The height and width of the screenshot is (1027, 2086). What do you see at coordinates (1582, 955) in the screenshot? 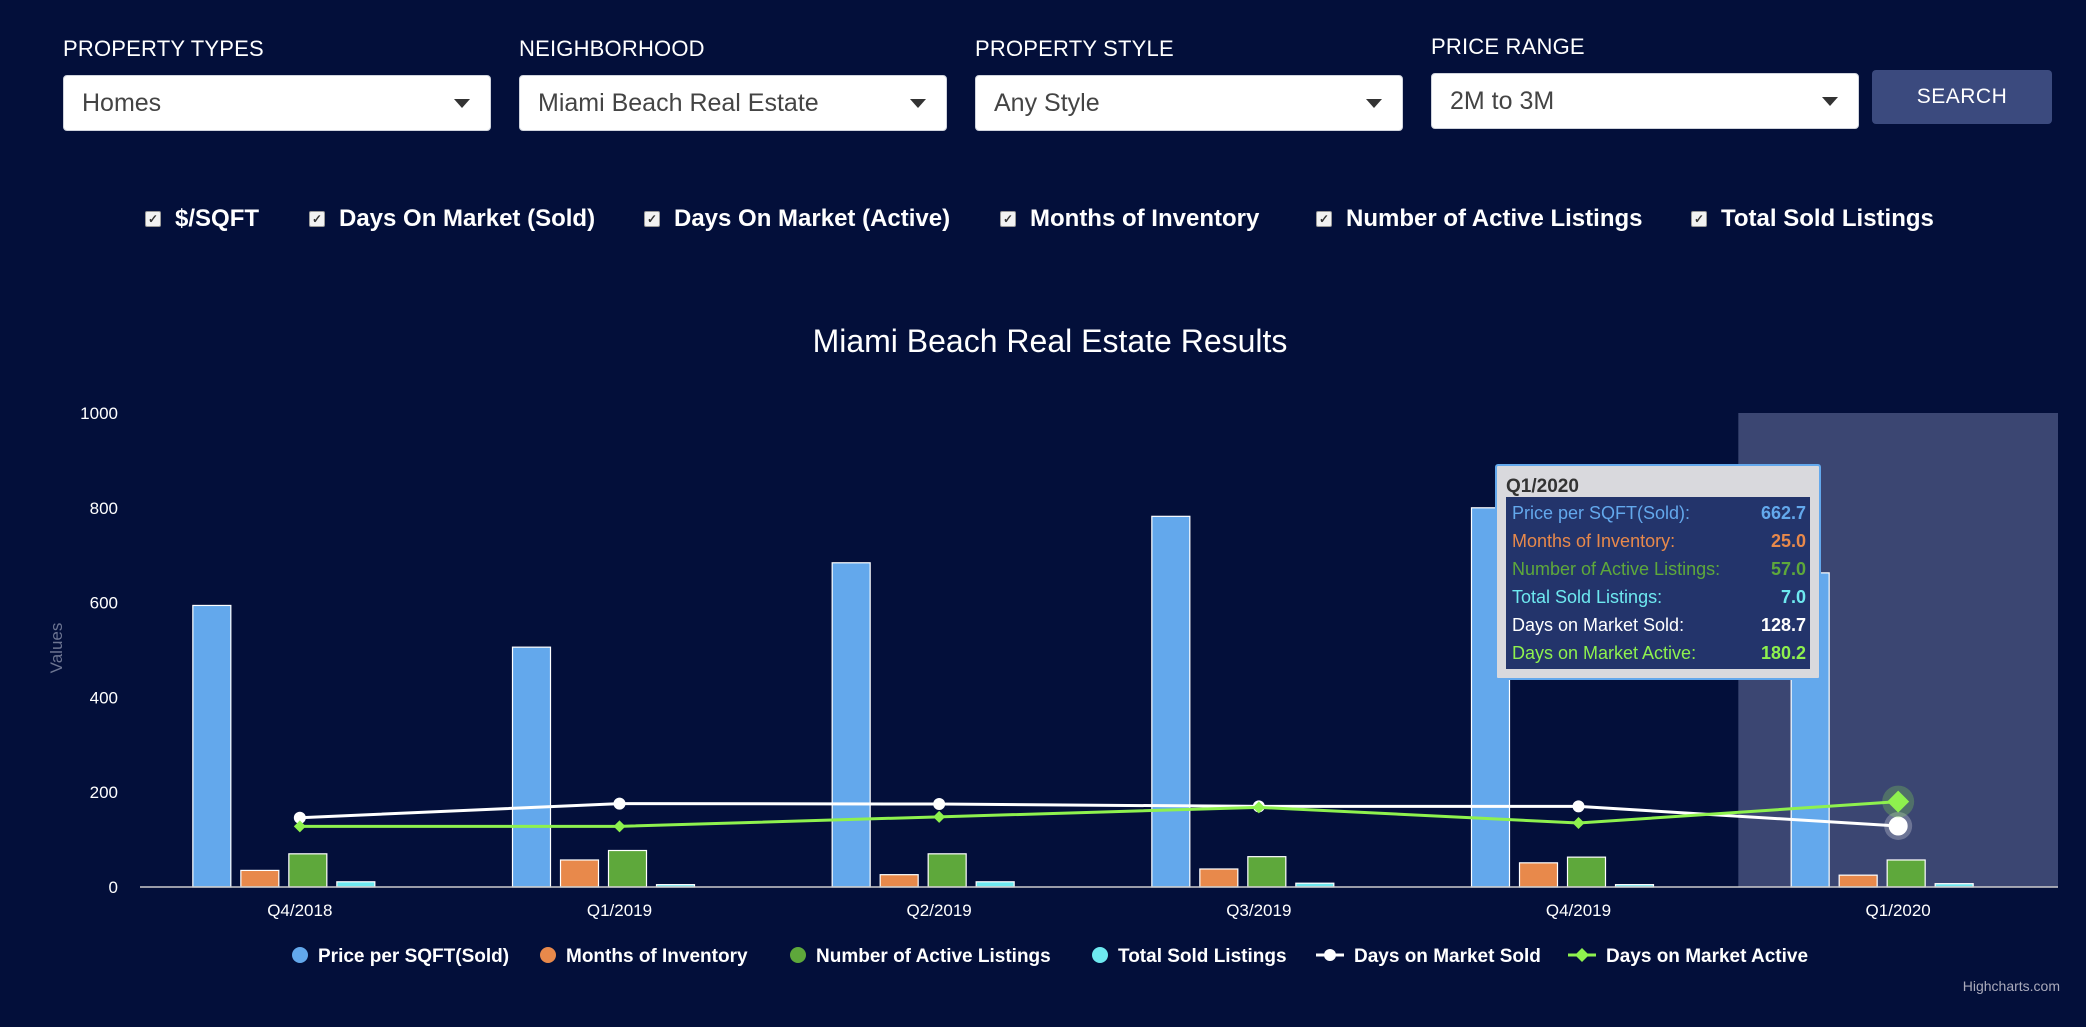
I see `legend-dom-active-marker` at bounding box center [1582, 955].